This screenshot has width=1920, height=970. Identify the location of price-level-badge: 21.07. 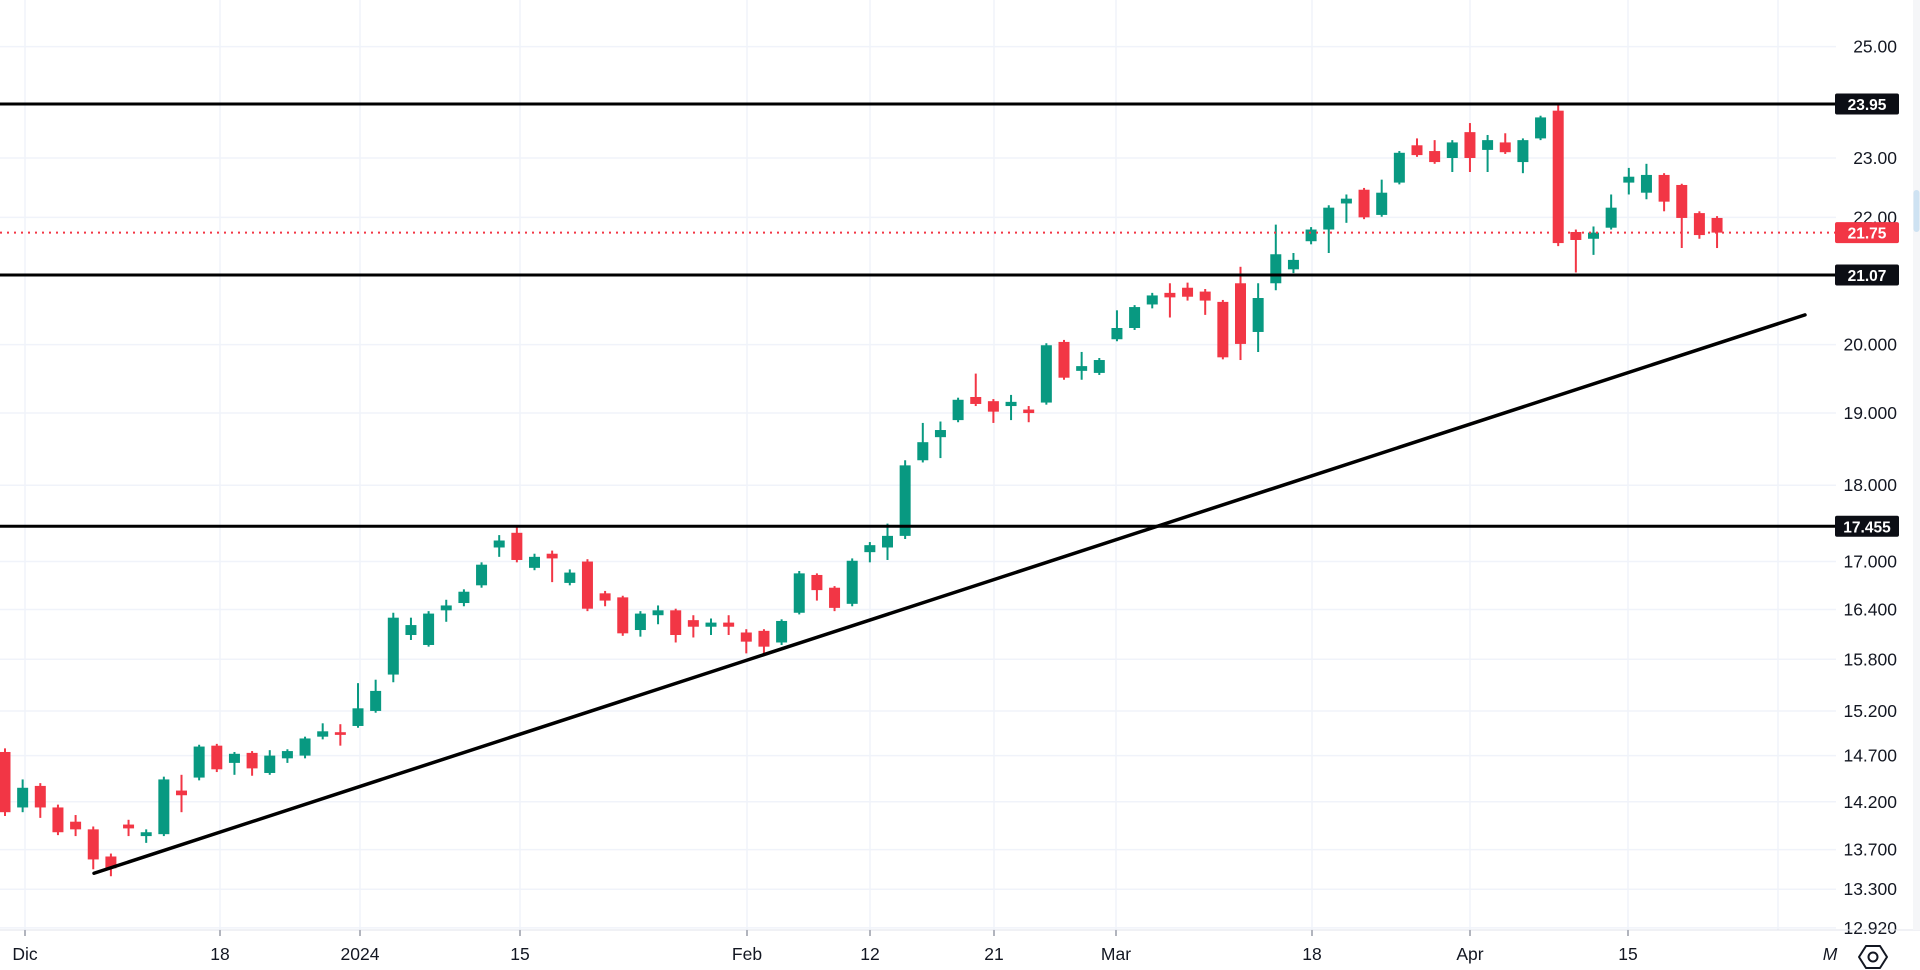
(1867, 275).